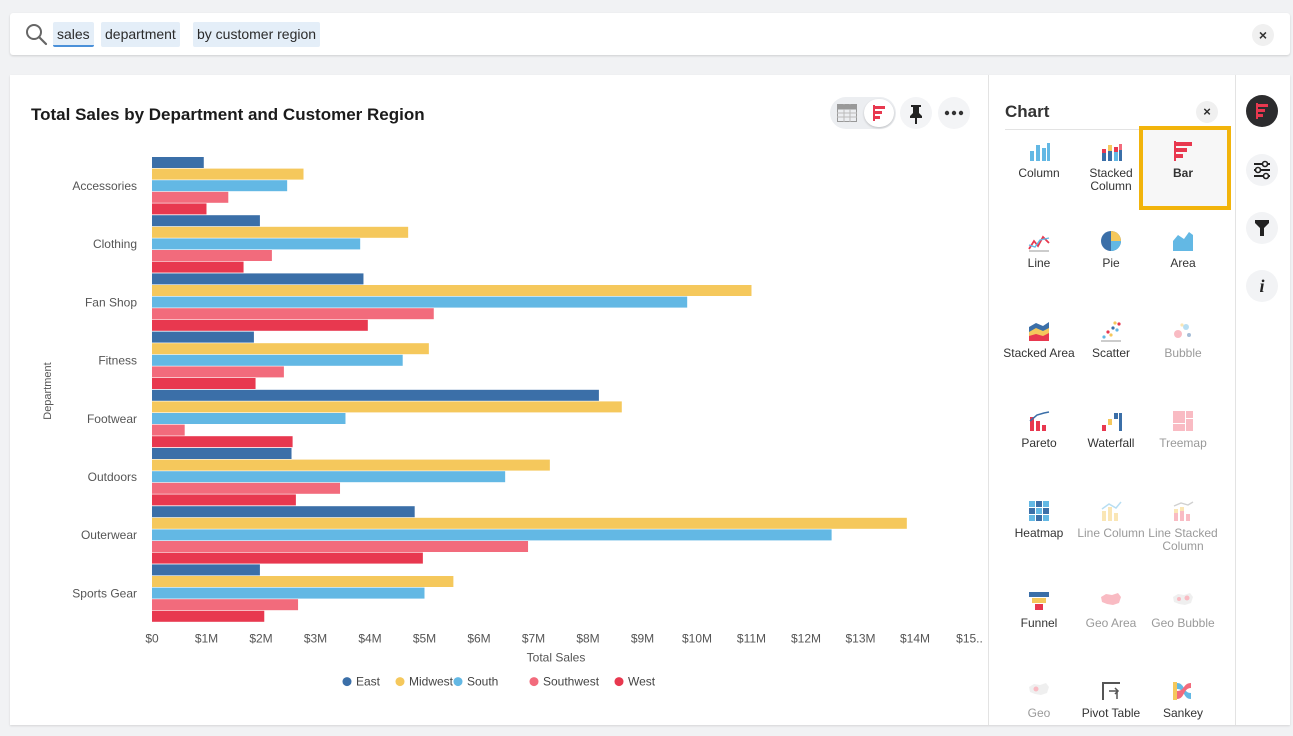 The image size is (1293, 736). I want to click on chart-panel-title: Chart, so click(1027, 111).